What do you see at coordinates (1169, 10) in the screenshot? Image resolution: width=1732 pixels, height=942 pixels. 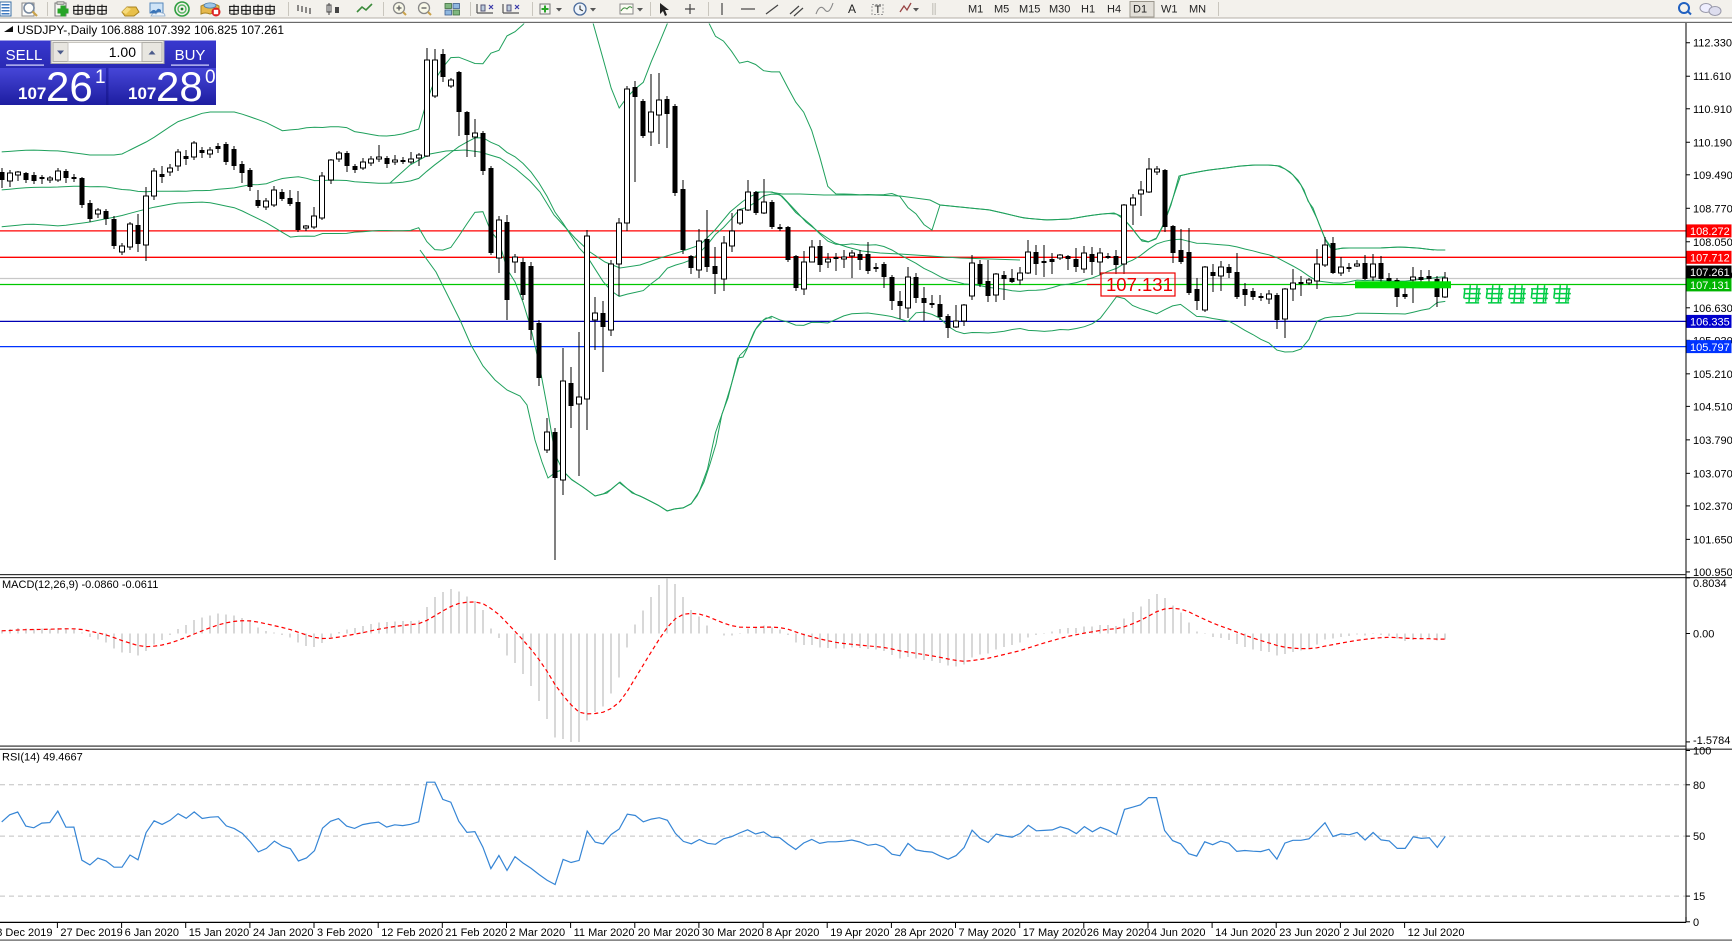 I see `svg-text: W1` at bounding box center [1169, 10].